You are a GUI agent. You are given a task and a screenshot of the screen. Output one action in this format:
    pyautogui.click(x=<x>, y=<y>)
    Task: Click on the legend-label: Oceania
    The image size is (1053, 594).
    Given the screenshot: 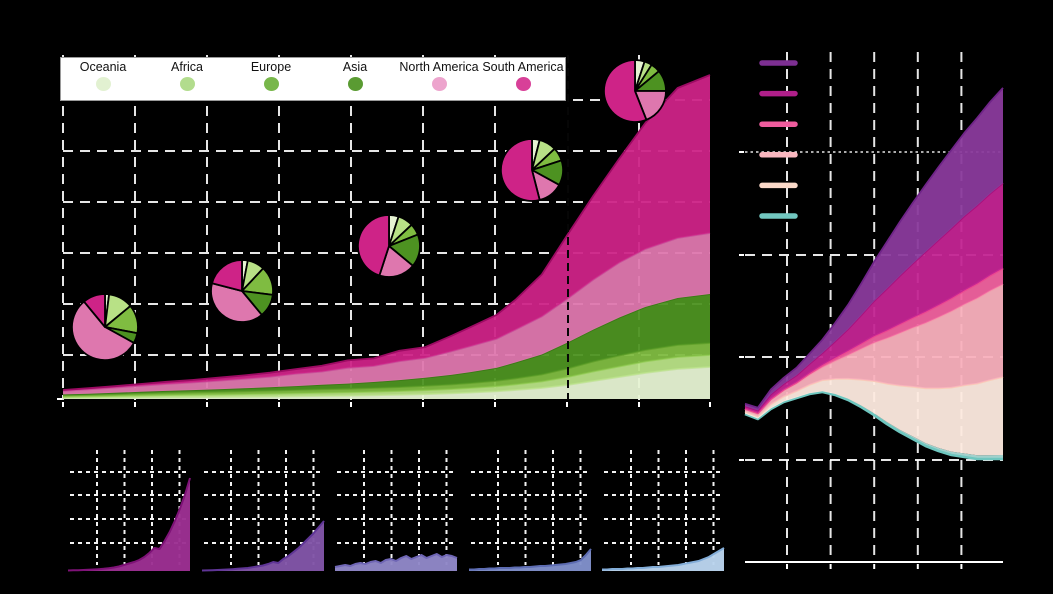 What is the action you would take?
    pyautogui.click(x=103, y=67)
    